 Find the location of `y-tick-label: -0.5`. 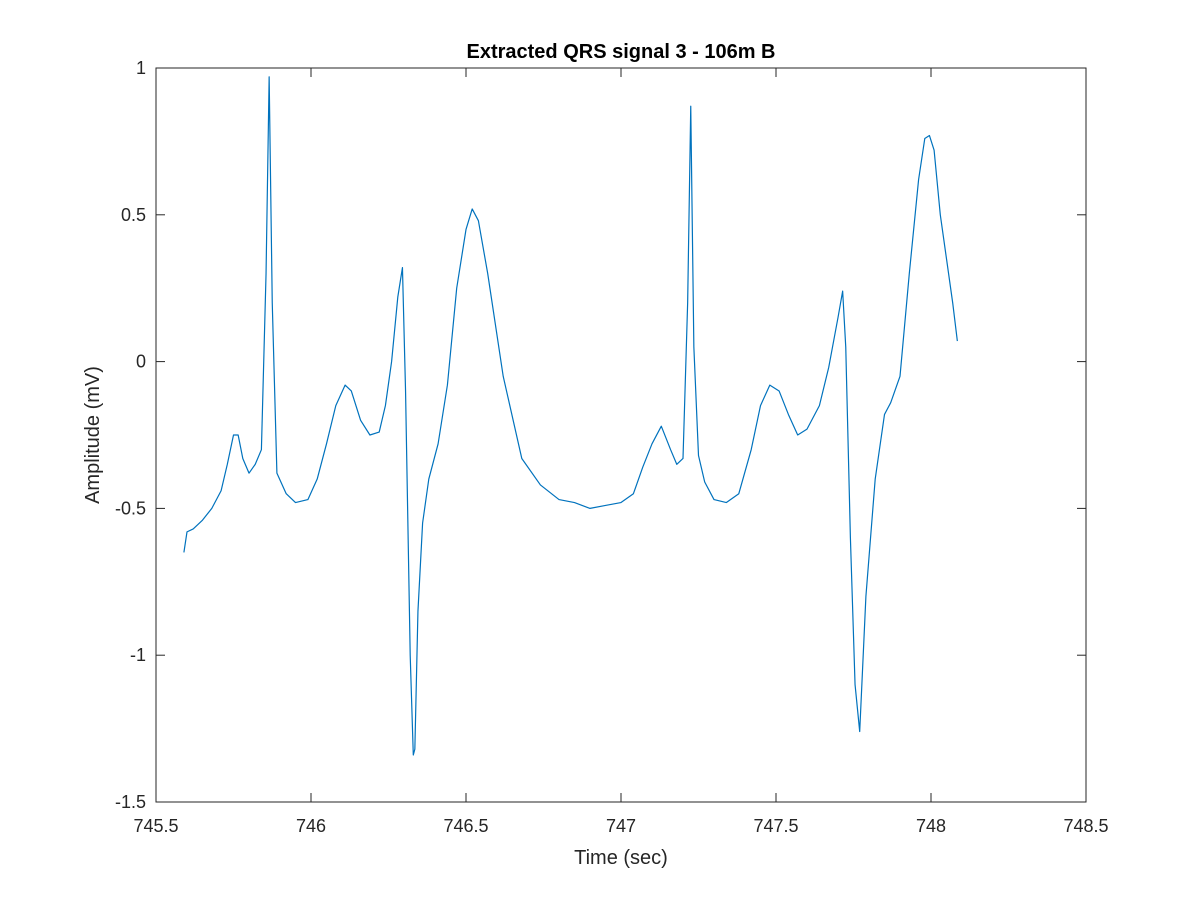

y-tick-label: -0.5 is located at coordinates (130, 508).